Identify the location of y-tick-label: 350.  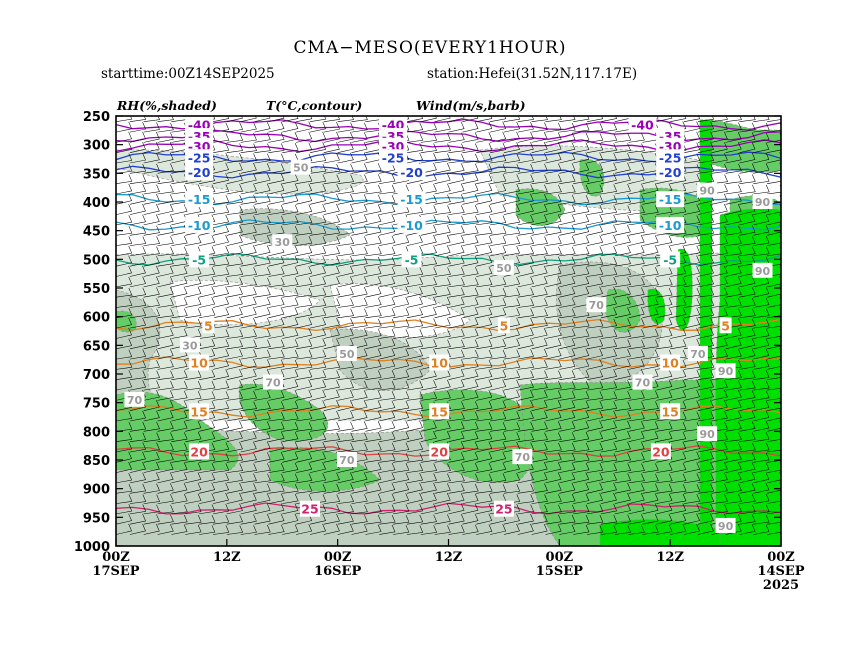
(96, 174).